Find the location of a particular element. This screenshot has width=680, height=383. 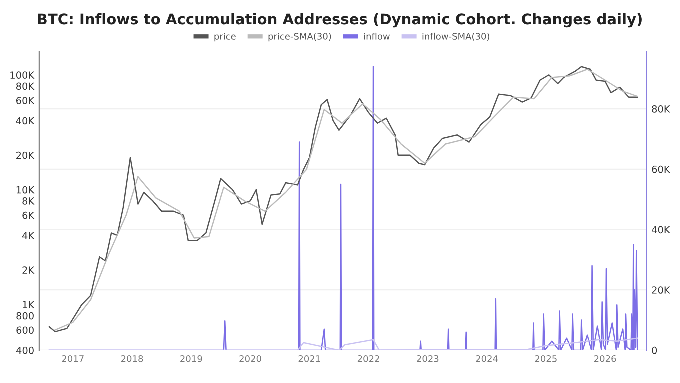

x-tick-label: 2024 is located at coordinates (487, 358).